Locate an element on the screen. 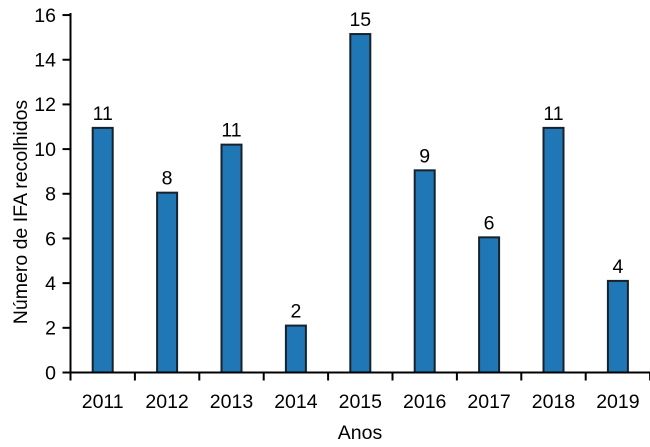 The image size is (650, 447). bar-2017 is located at coordinates (489, 305).